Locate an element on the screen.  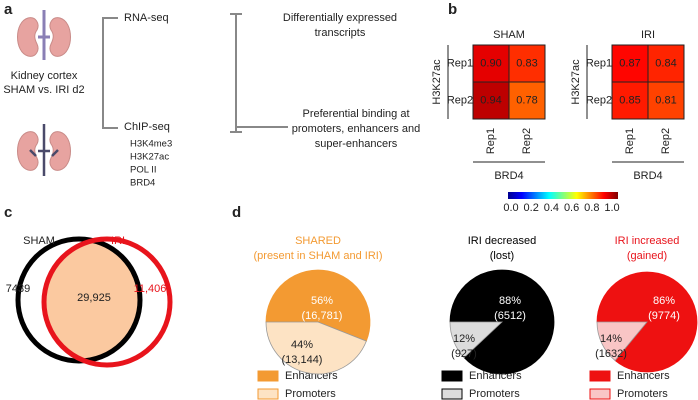
venn-circle is located at coordinates (107, 302).